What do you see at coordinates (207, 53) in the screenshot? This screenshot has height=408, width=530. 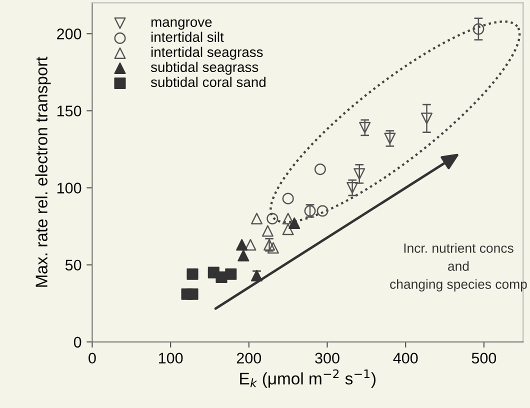 I see `legend-label: intertidal seagrass` at bounding box center [207, 53].